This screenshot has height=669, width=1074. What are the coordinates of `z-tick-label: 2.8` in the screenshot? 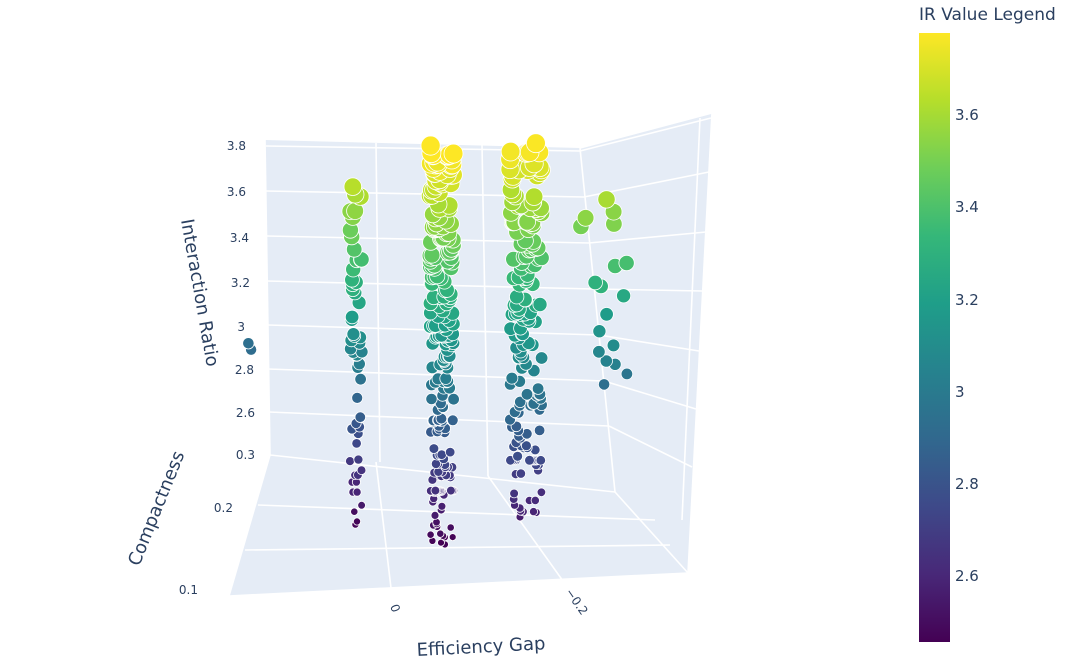 It's located at (244, 370).